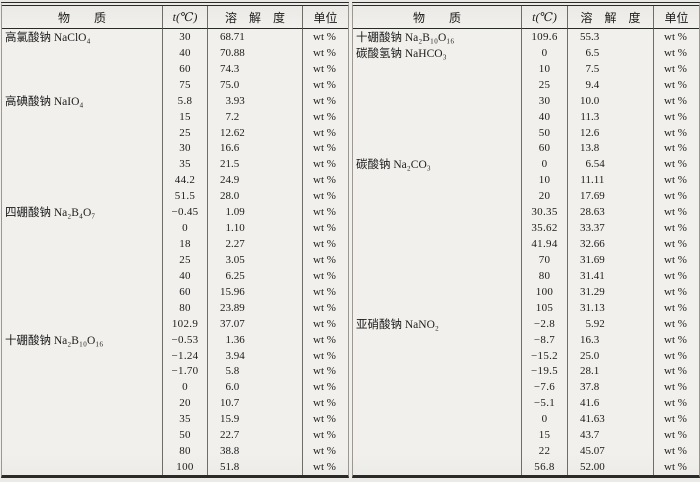  Describe the element at coordinates (254, 132) in the screenshot. I see `solubility-cell: 12.62` at that location.